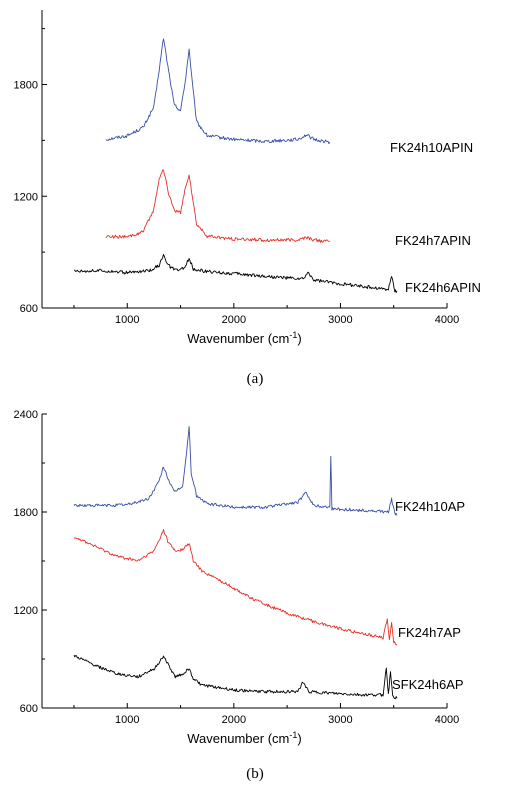 The height and width of the screenshot is (788, 509). I want to click on series-label: FK24h10APIN, so click(431, 147).